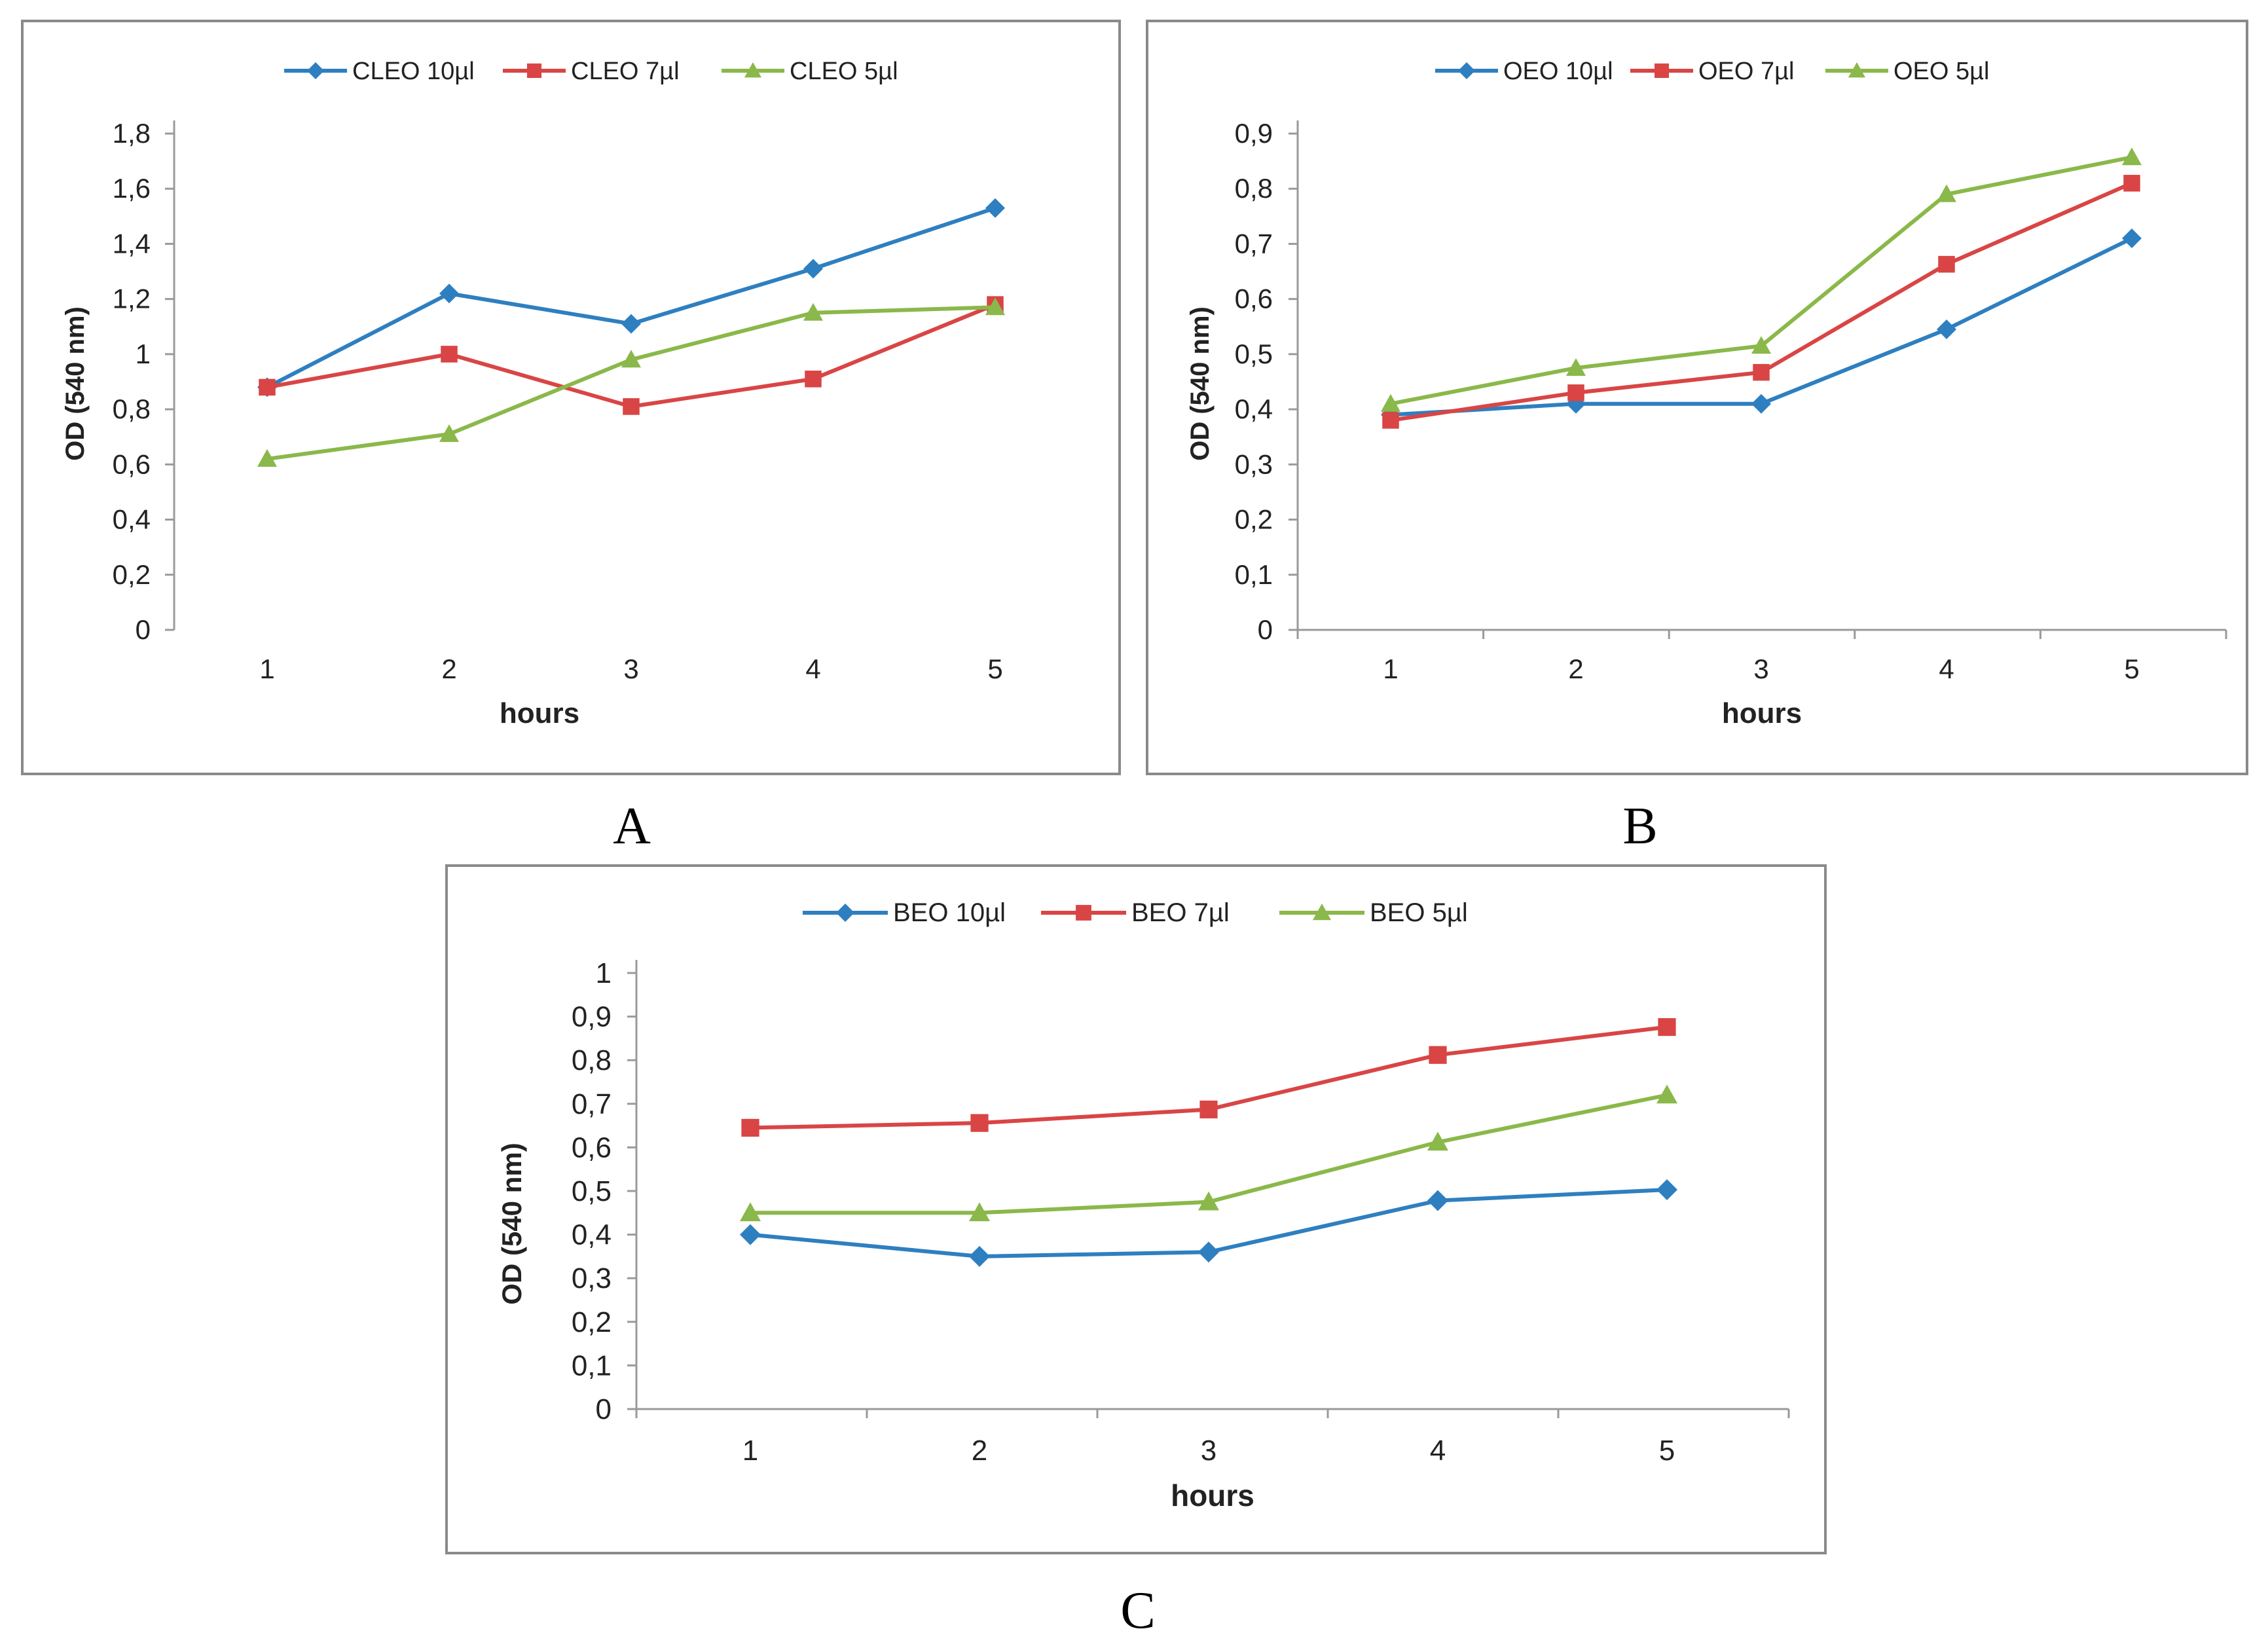  I want to click on y-tick-label: 0,9, so click(592, 1017).